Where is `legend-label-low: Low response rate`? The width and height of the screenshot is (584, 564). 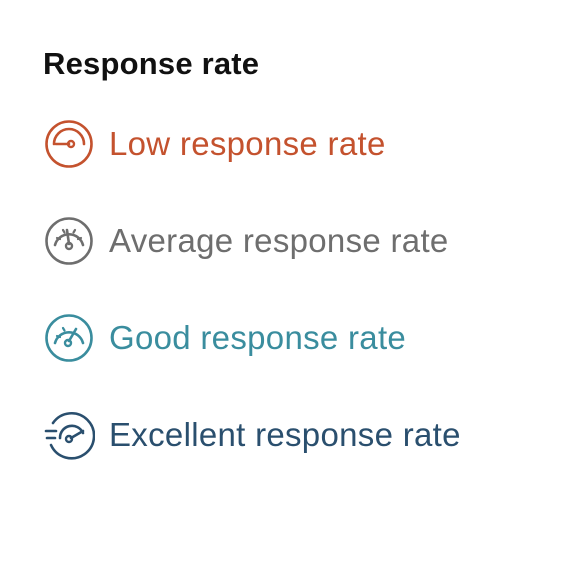
legend-label-low: Low response rate is located at coordinates (247, 143).